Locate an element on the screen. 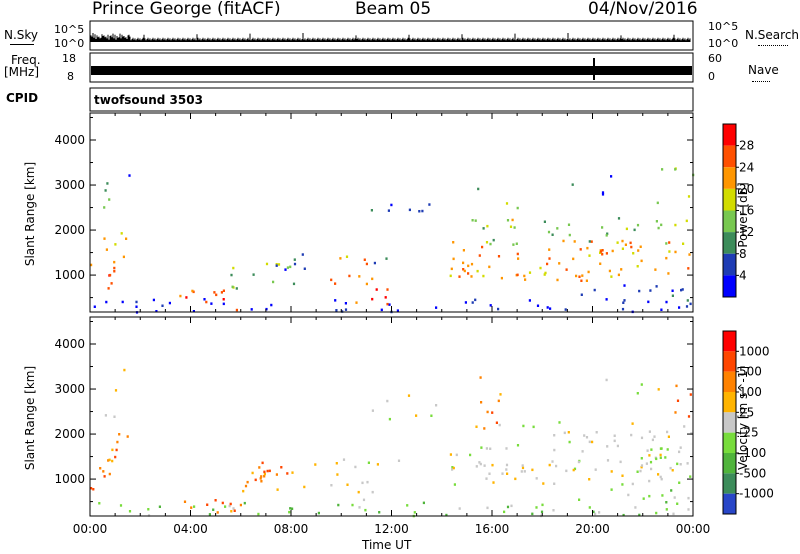  freq-lo: 8 is located at coordinates (70, 76).